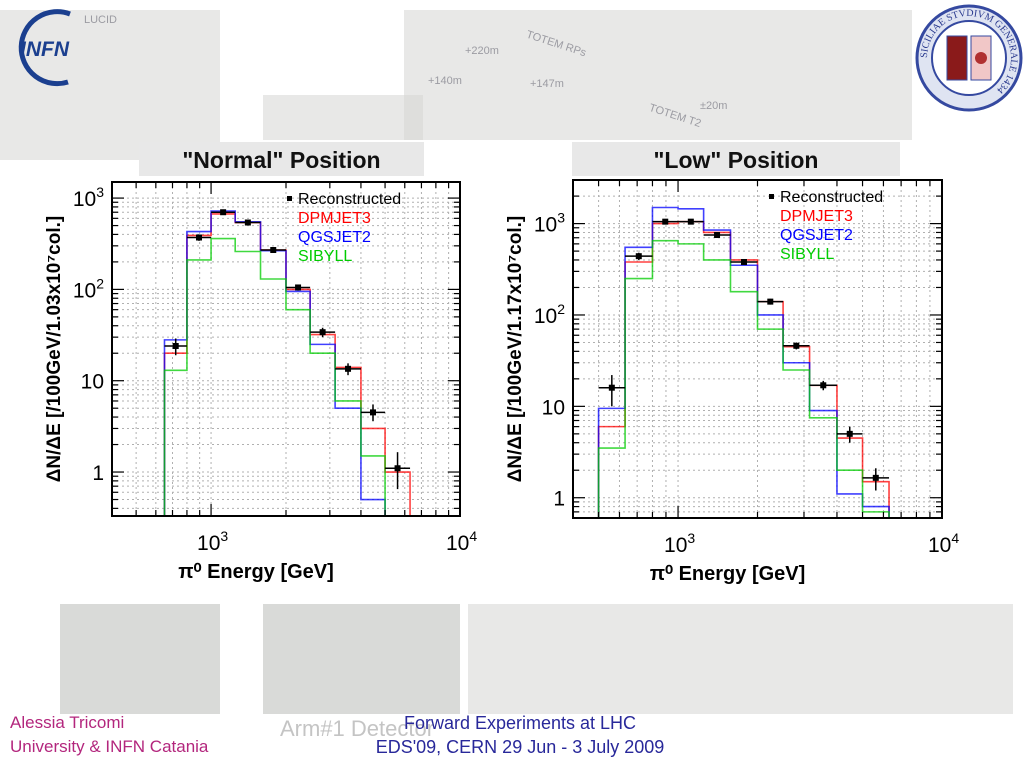 The width and height of the screenshot is (1024, 768). Describe the element at coordinates (547, 84) in the screenshot. I see `background-label-d147: +147m` at that location.